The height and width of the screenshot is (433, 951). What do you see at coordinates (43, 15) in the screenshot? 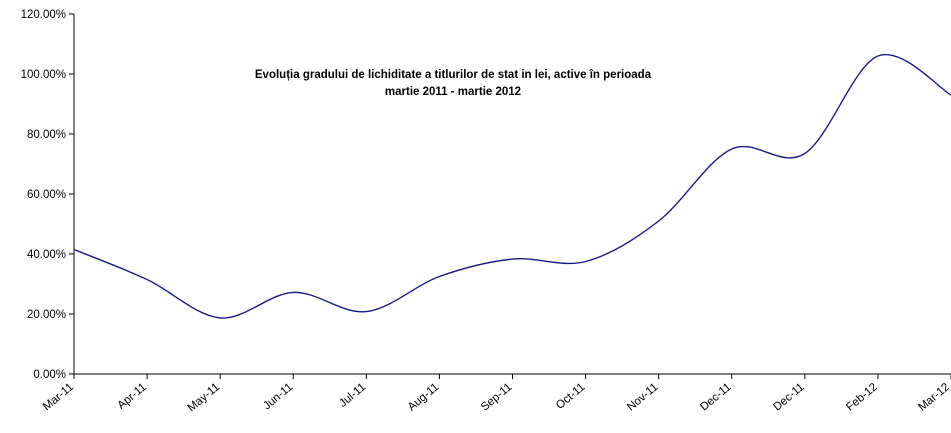
I see `y-tick-label: 120.00%` at bounding box center [43, 15].